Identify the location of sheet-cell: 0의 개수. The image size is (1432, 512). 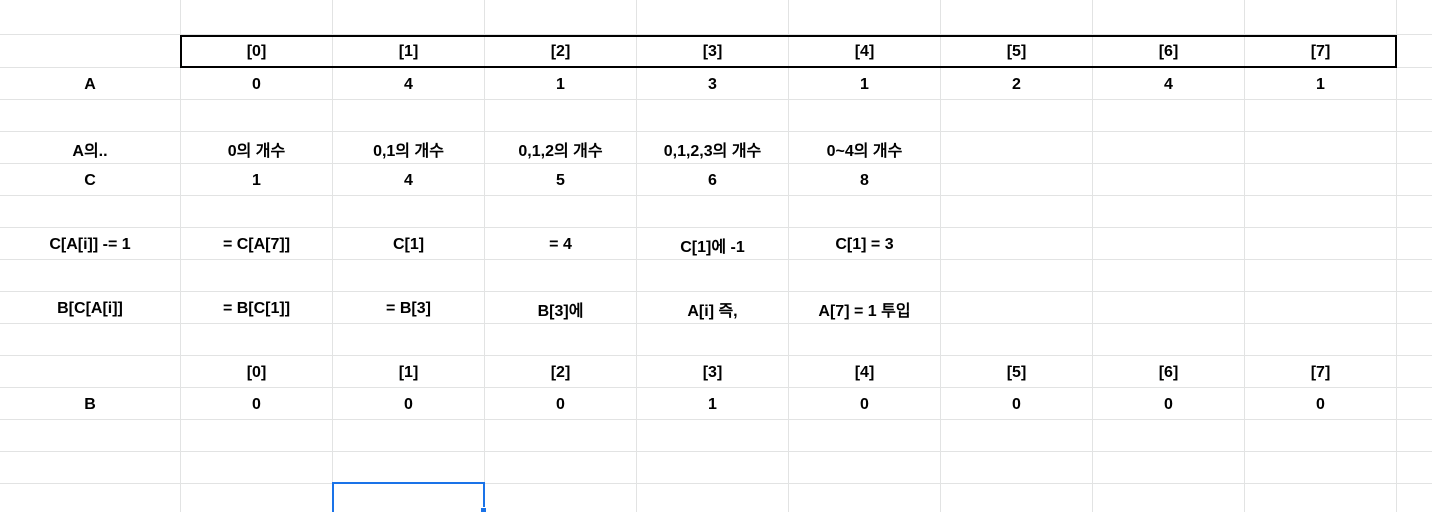
(257, 148).